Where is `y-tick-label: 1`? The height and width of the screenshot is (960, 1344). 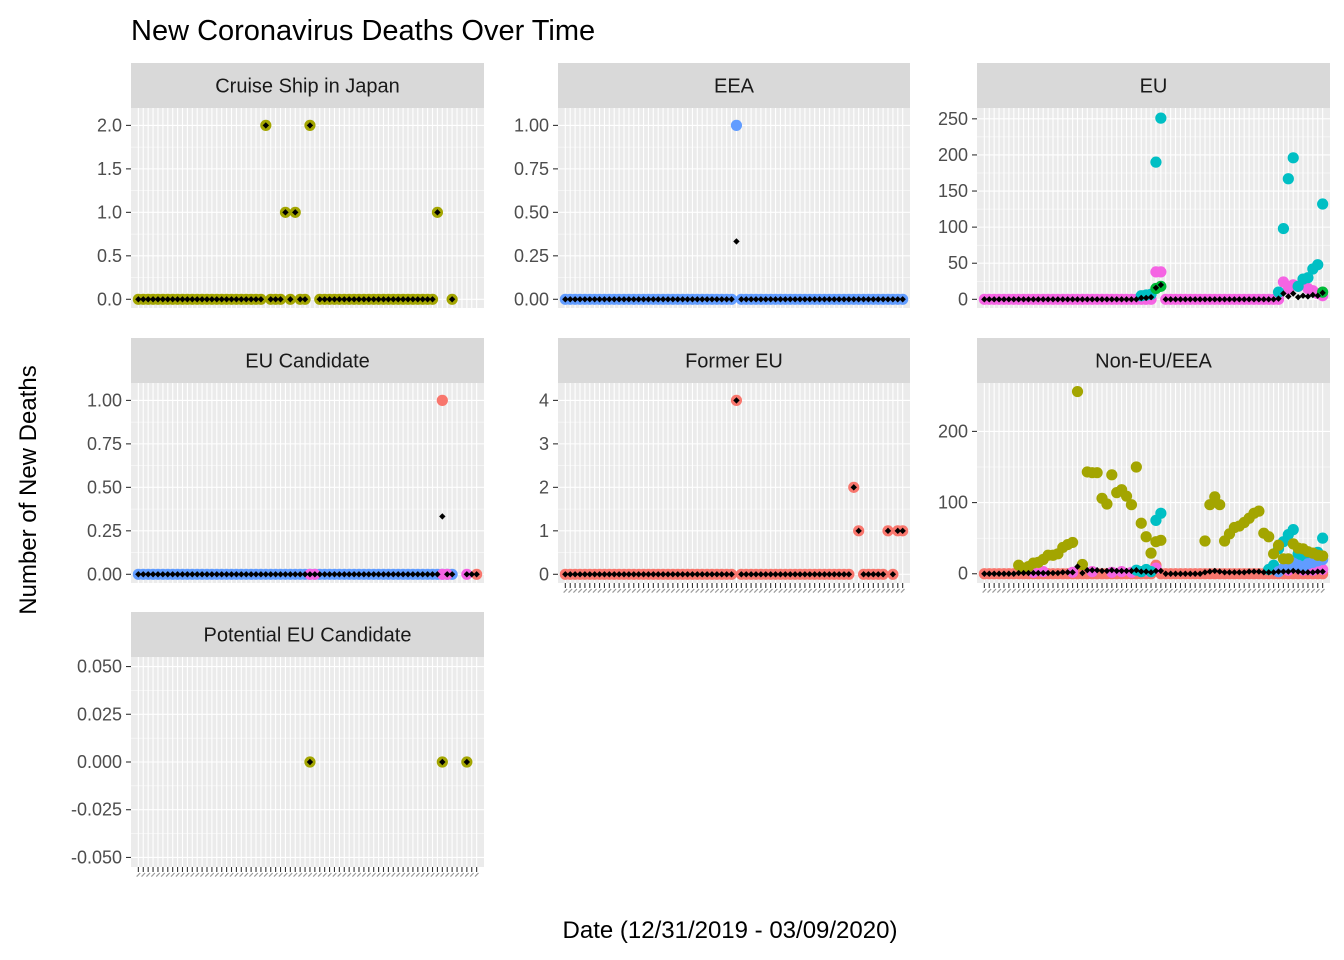
y-tick-label: 1 is located at coordinates (544, 531).